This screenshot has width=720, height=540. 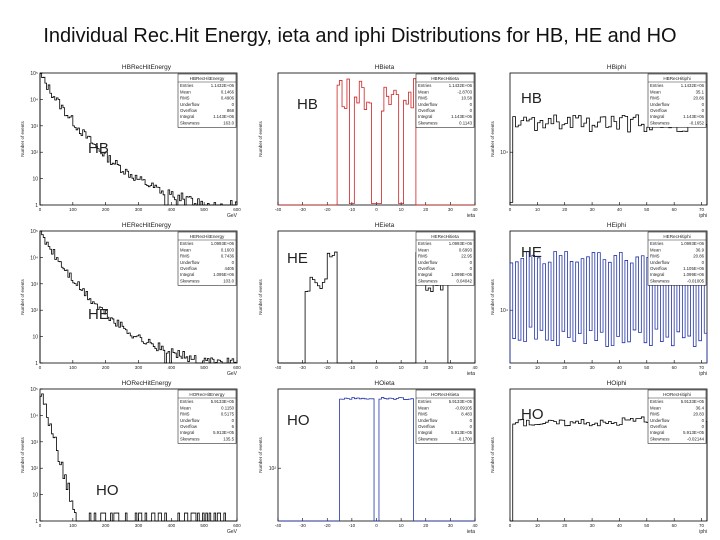 What do you see at coordinates (677, 394) in the screenshot?
I see `stats-title: HORecHitiphi` at bounding box center [677, 394].